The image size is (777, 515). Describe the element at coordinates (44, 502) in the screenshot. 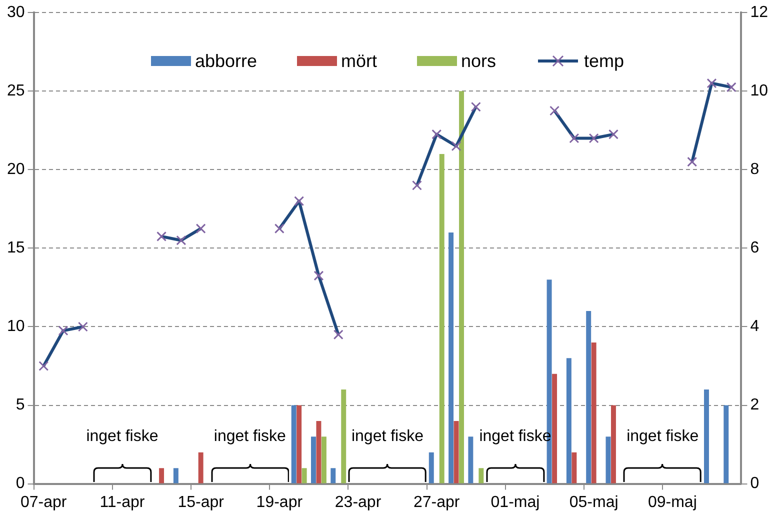

I see `x-tick-label: 07-apr` at that location.